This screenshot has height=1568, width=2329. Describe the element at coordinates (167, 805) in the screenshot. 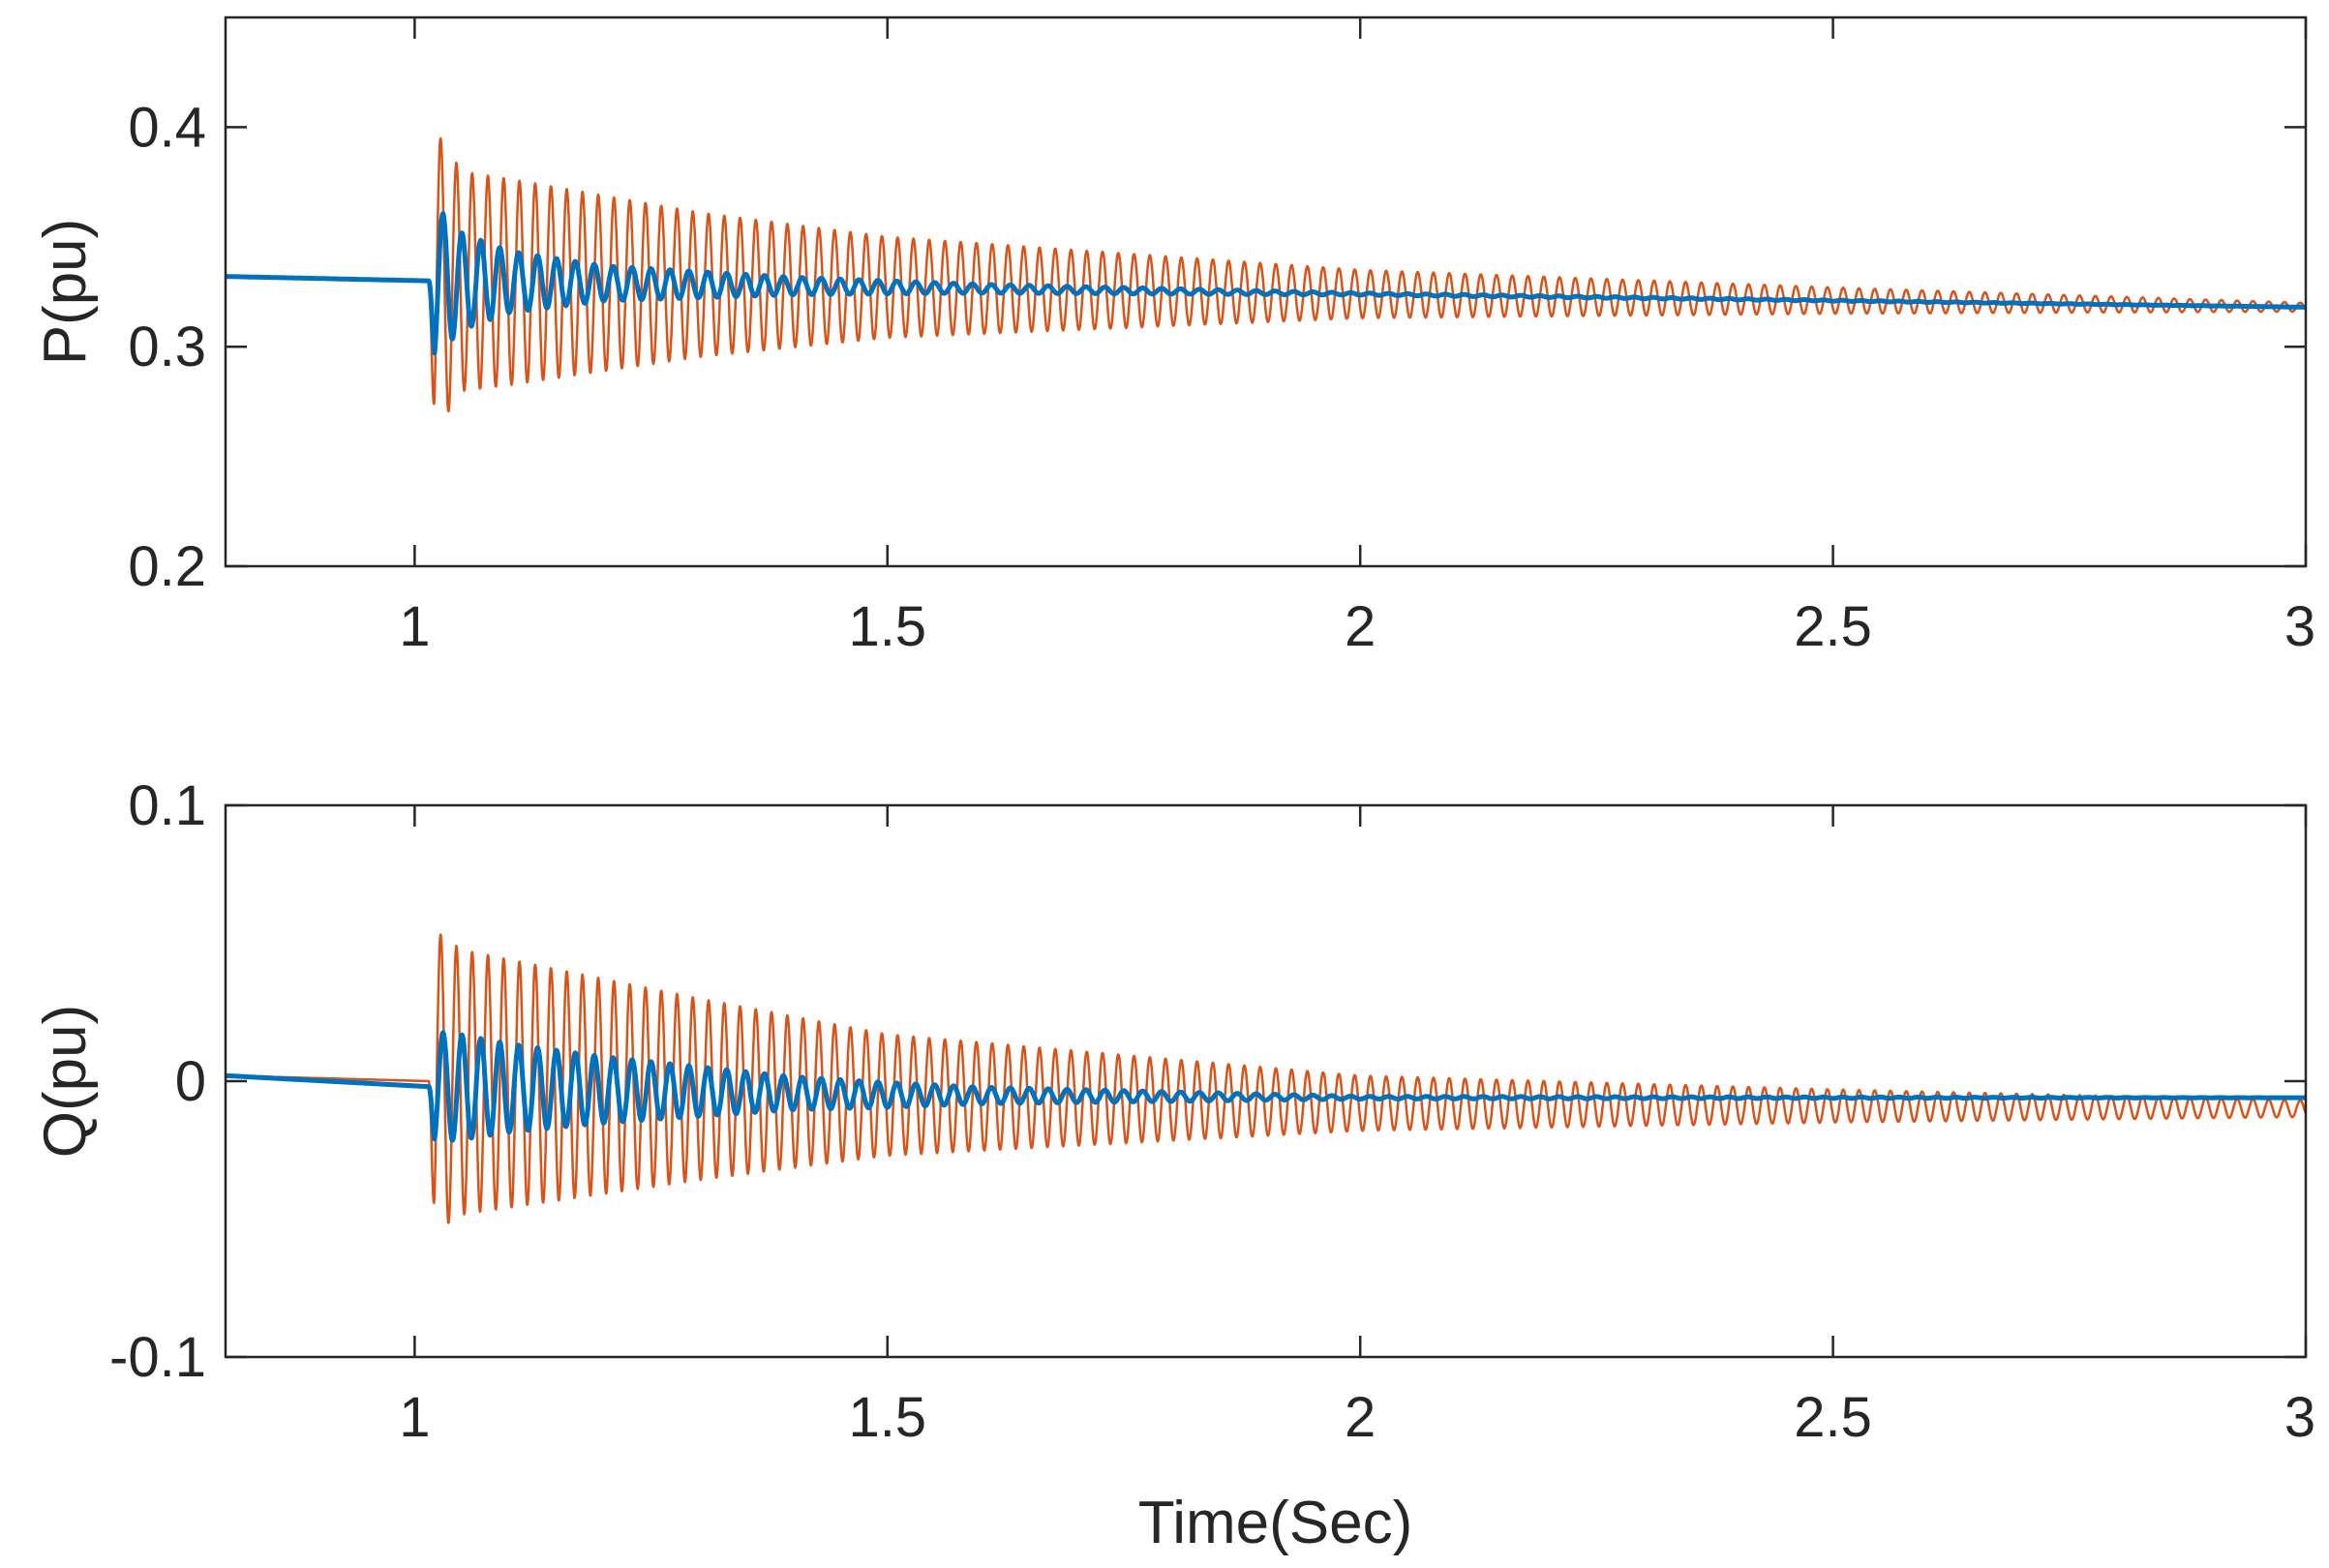

I see `q-ytick-label: 0.1` at that location.